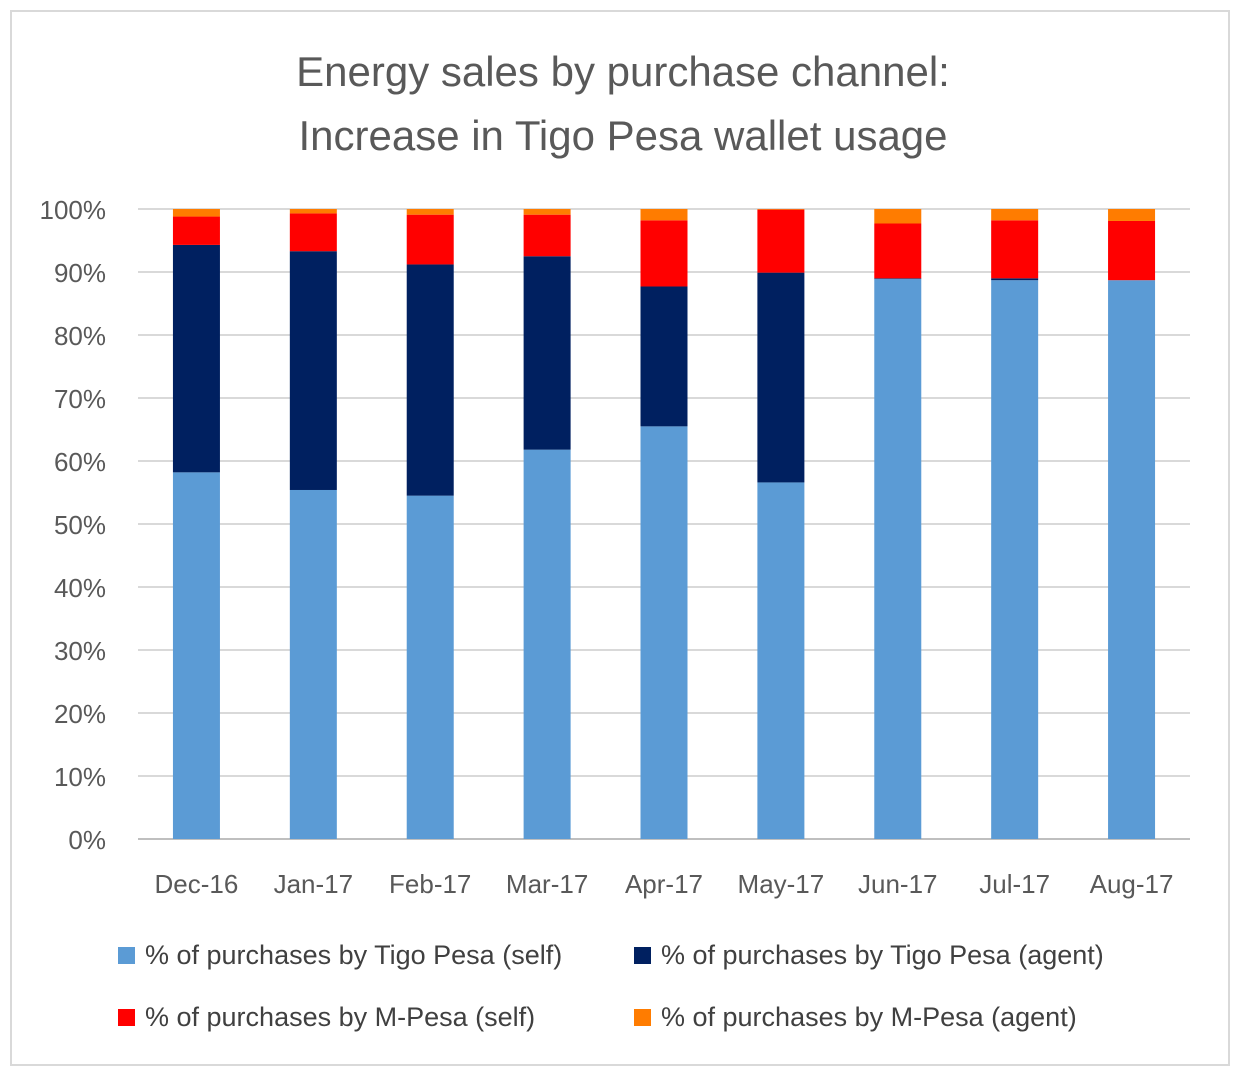 The width and height of the screenshot is (1246, 1080). I want to click on y-tick-label: 0%, so click(87, 840).